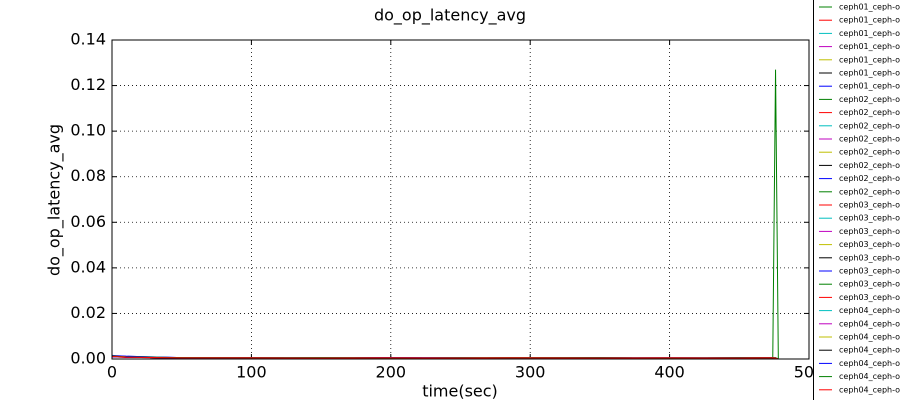  I want to click on y-tick-label: 0.04, so click(88, 266).